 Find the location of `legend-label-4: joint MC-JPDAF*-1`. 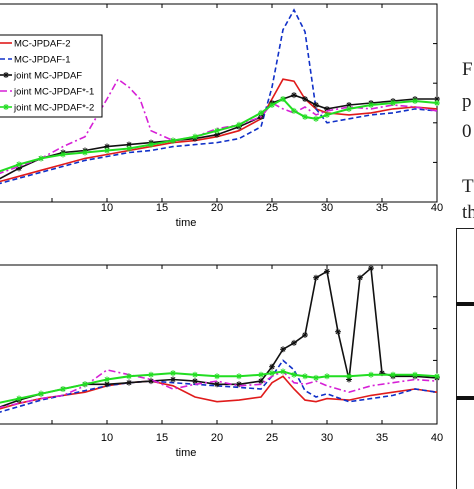

legend-label-4: joint MC-JPDAF*-1 is located at coordinates (53, 92).